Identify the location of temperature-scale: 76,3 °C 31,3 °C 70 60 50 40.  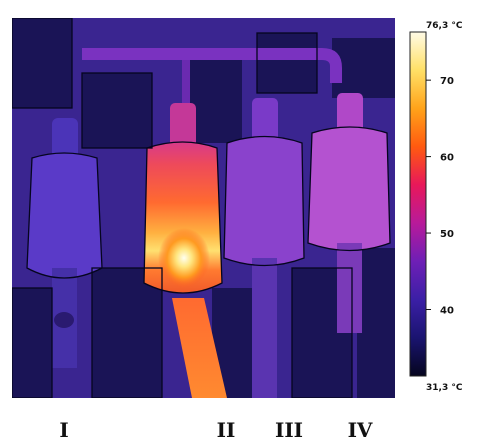
(440, 205).